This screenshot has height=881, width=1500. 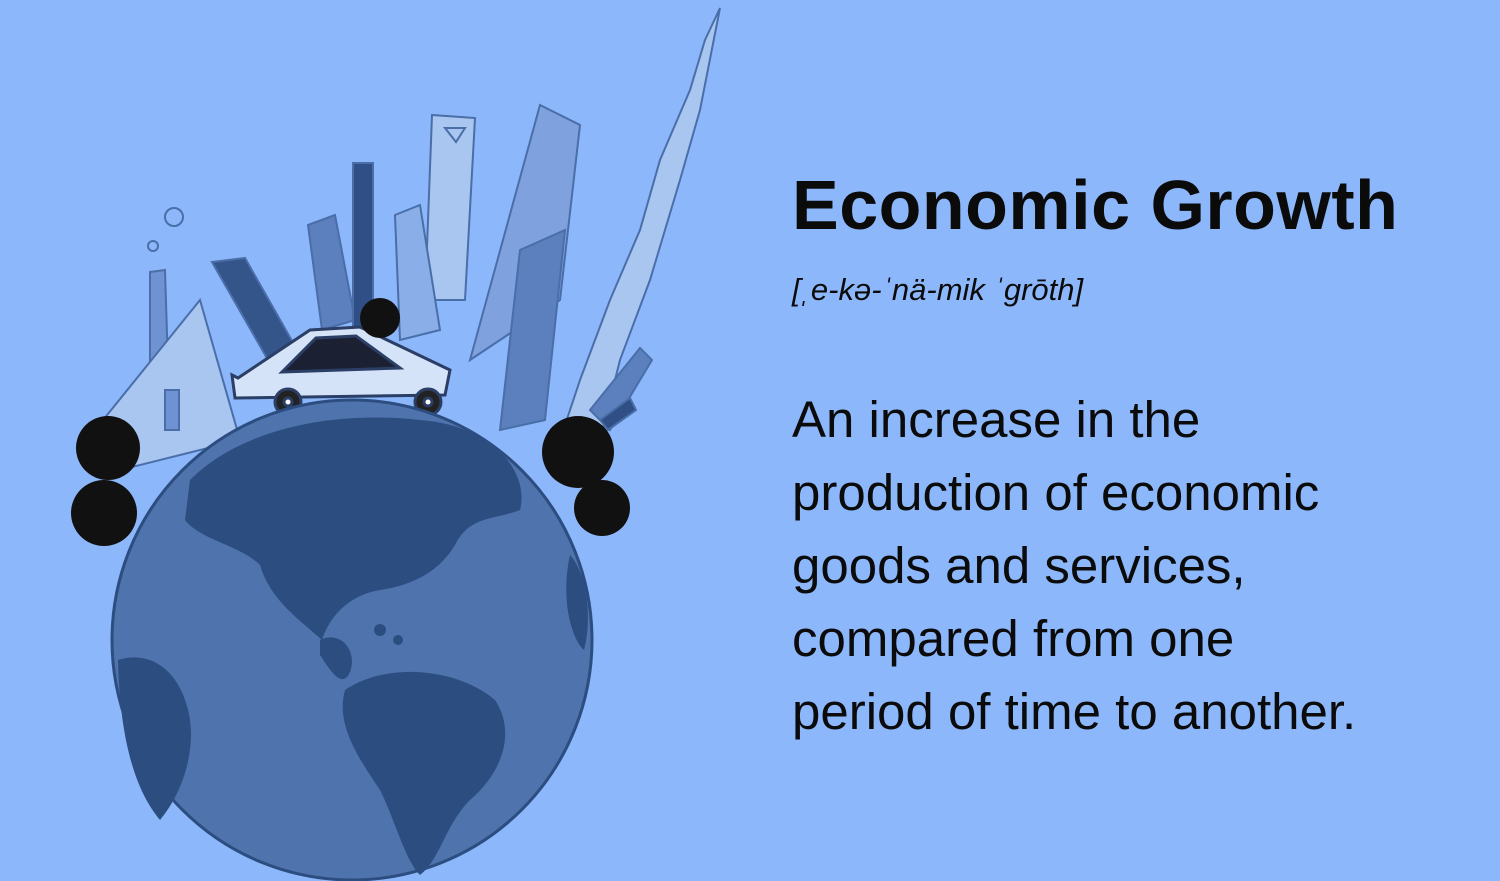 I want to click on definition-line: An increase in the, so click(x=996, y=419).